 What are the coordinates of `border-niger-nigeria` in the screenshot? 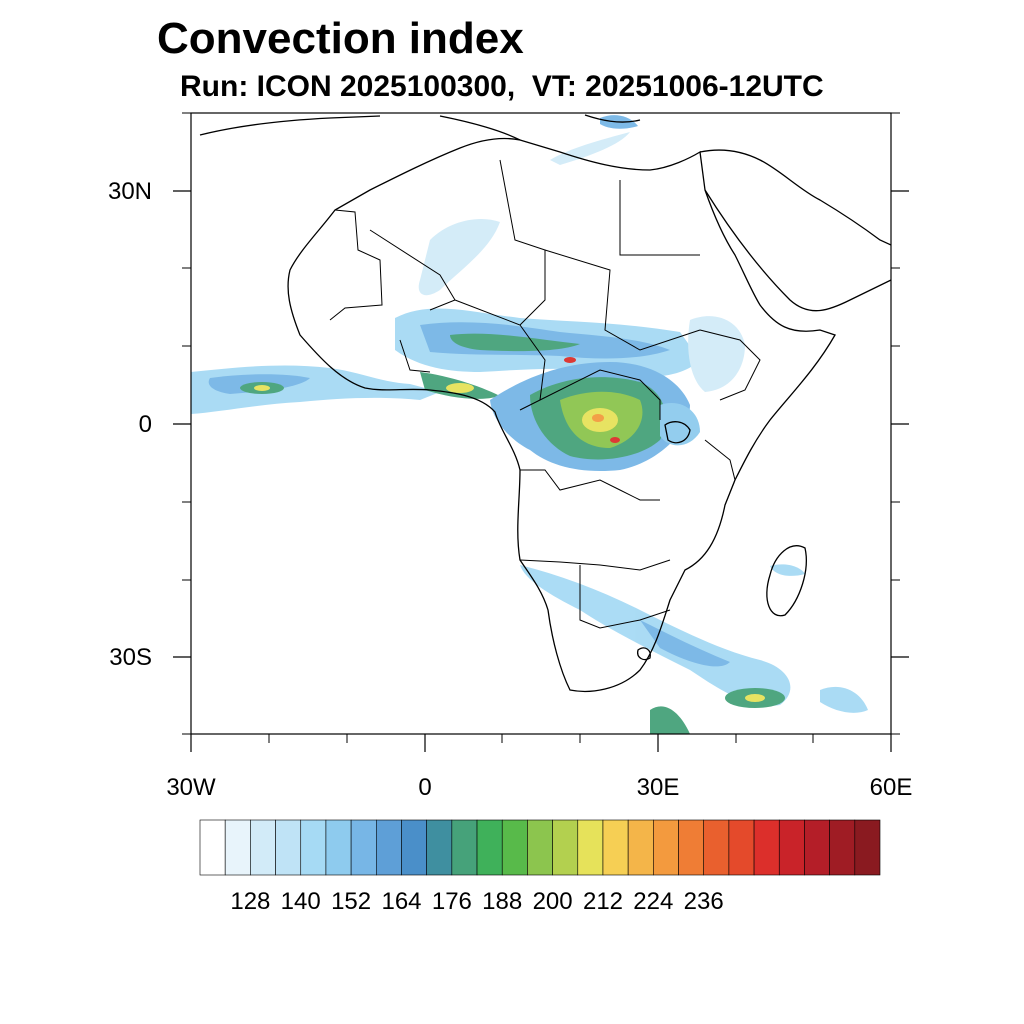 It's located at (500, 355).